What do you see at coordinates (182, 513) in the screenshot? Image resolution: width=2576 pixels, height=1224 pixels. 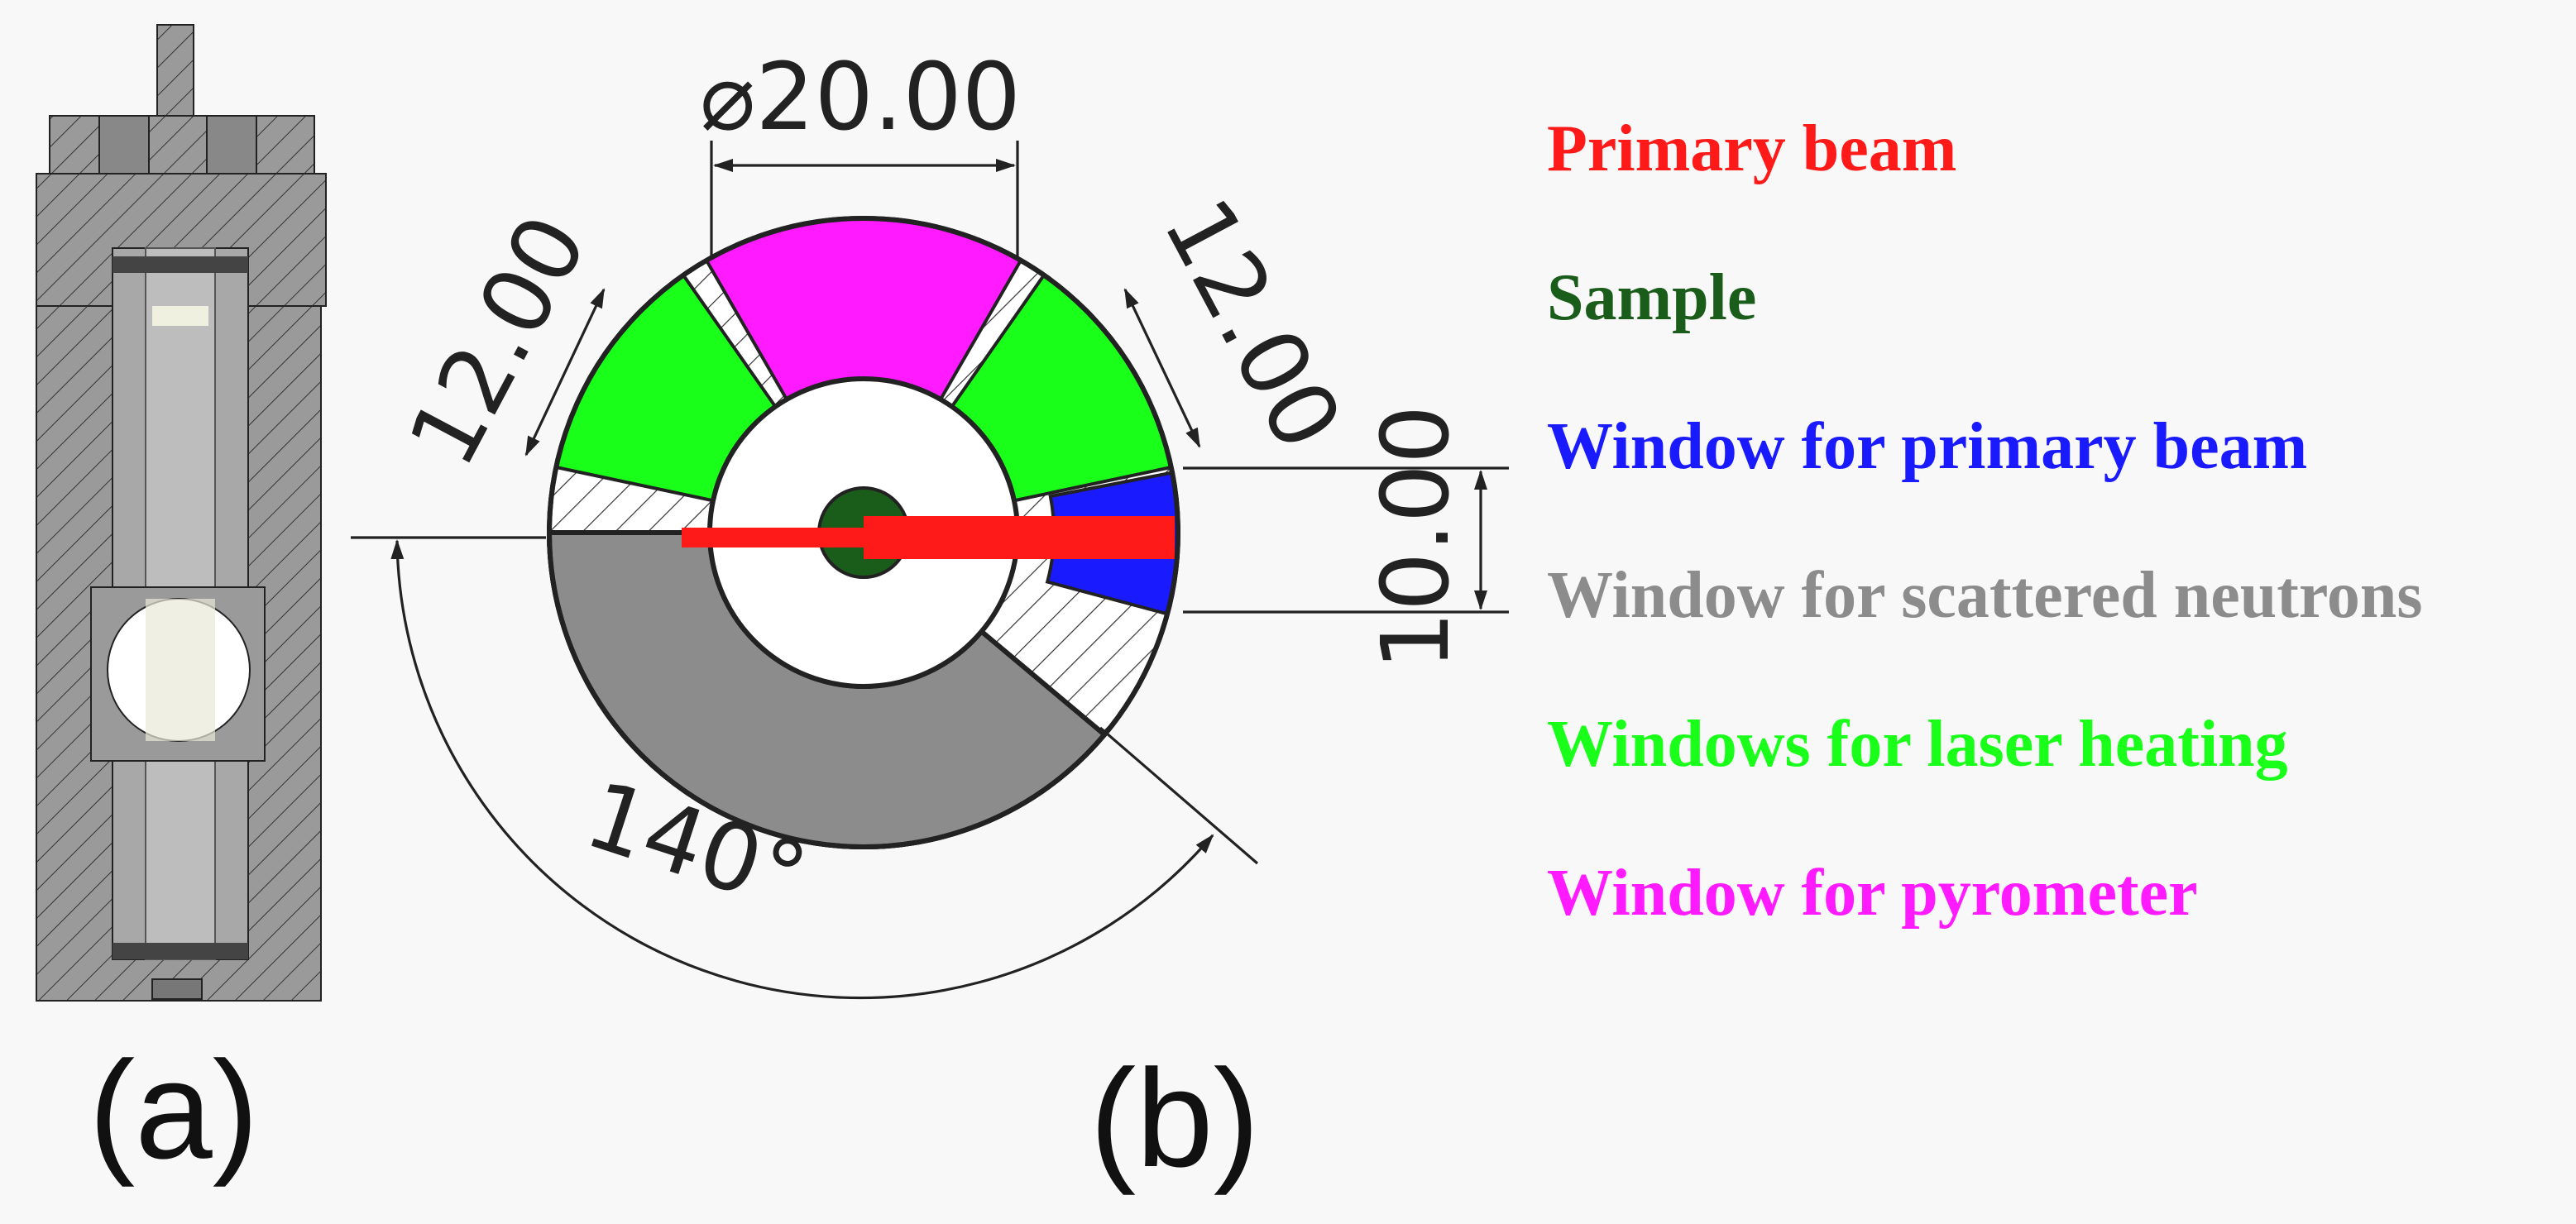 I see `cross-section` at bounding box center [182, 513].